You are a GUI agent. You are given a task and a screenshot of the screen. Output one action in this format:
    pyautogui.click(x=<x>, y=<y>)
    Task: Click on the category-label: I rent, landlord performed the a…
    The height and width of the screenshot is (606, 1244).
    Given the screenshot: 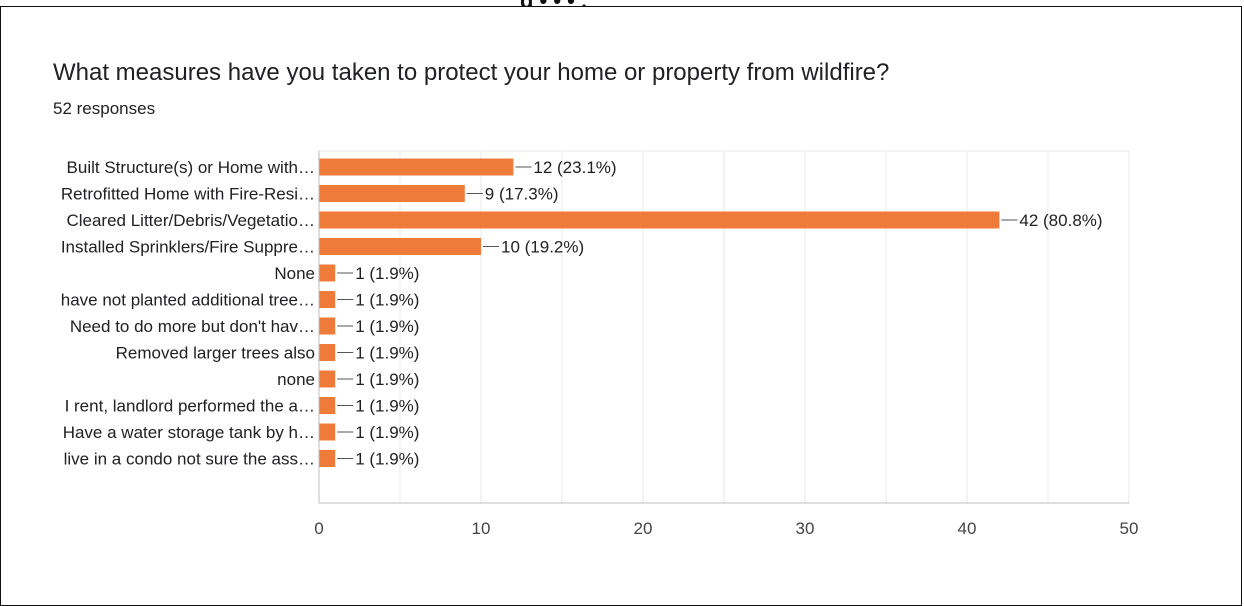 What is the action you would take?
    pyautogui.click(x=190, y=406)
    